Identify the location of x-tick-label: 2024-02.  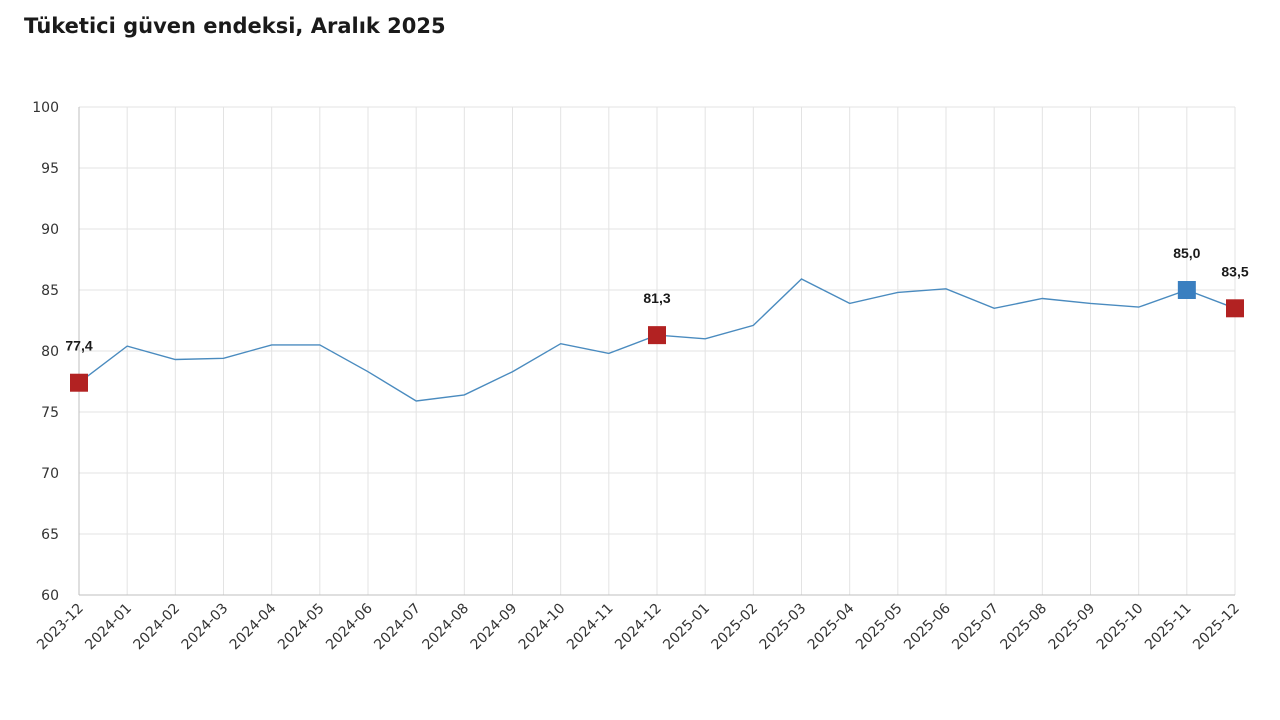
(156, 627).